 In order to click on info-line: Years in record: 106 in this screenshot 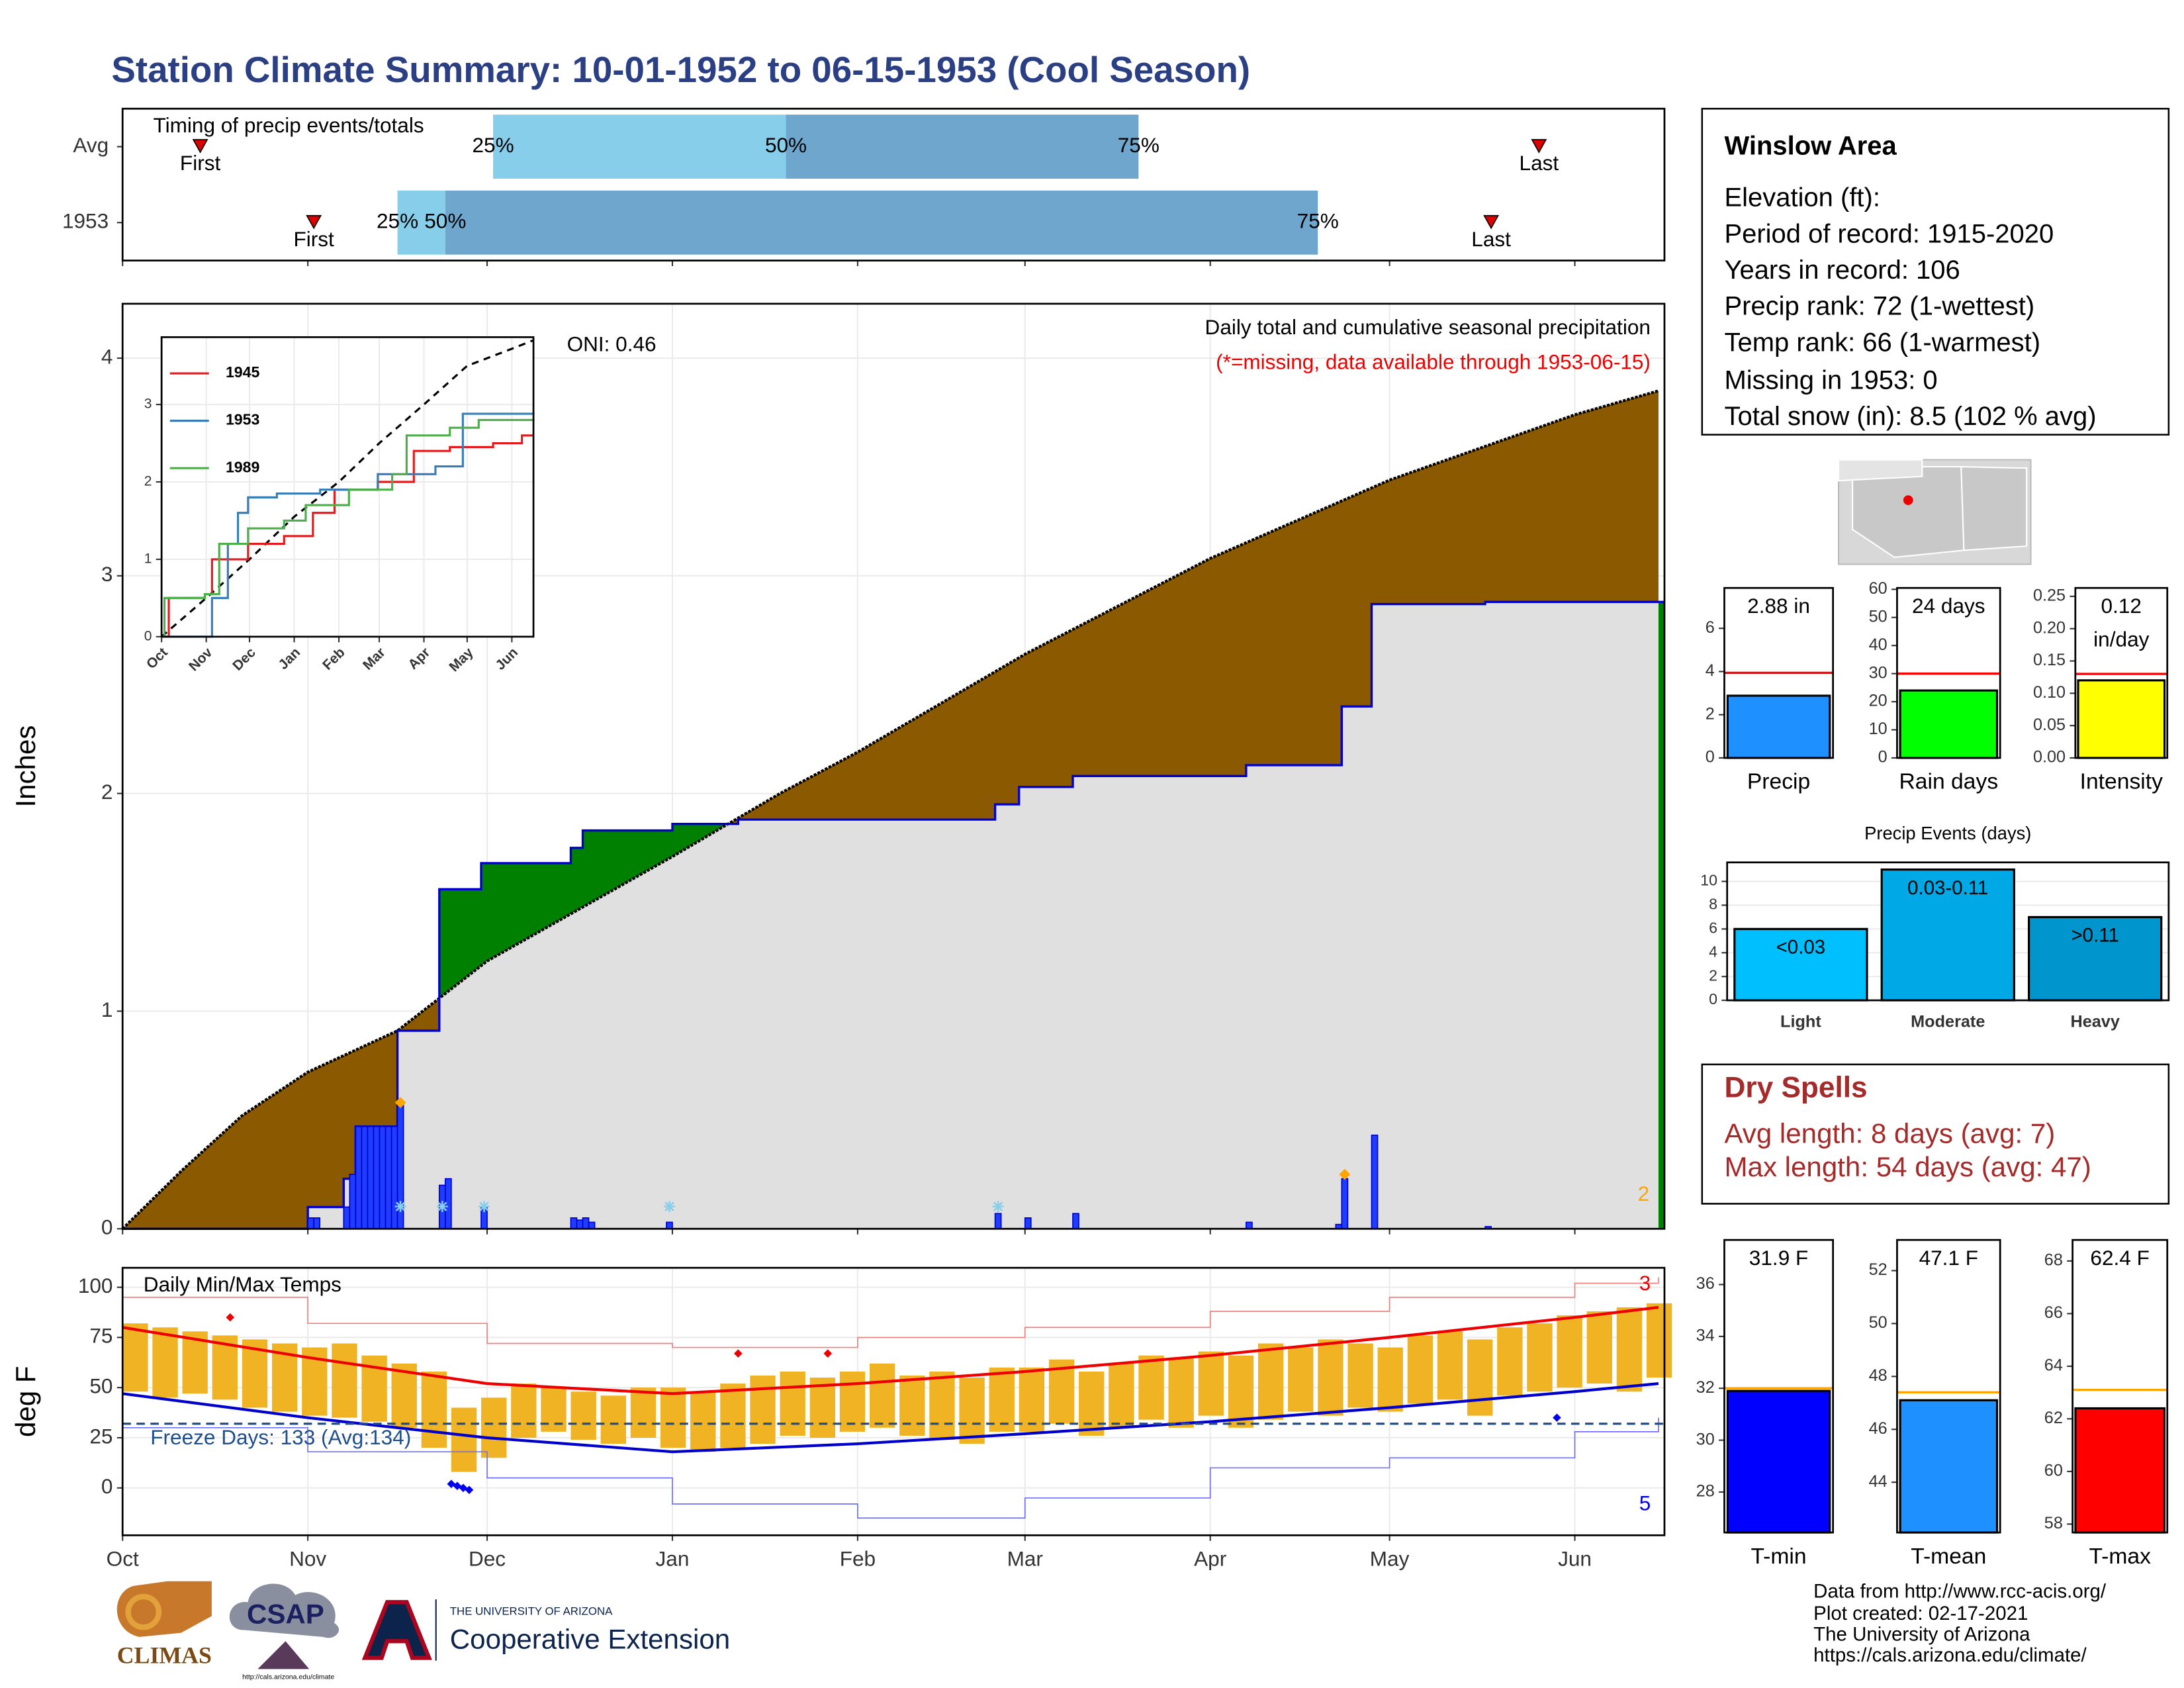, I will do `click(1842, 270)`.